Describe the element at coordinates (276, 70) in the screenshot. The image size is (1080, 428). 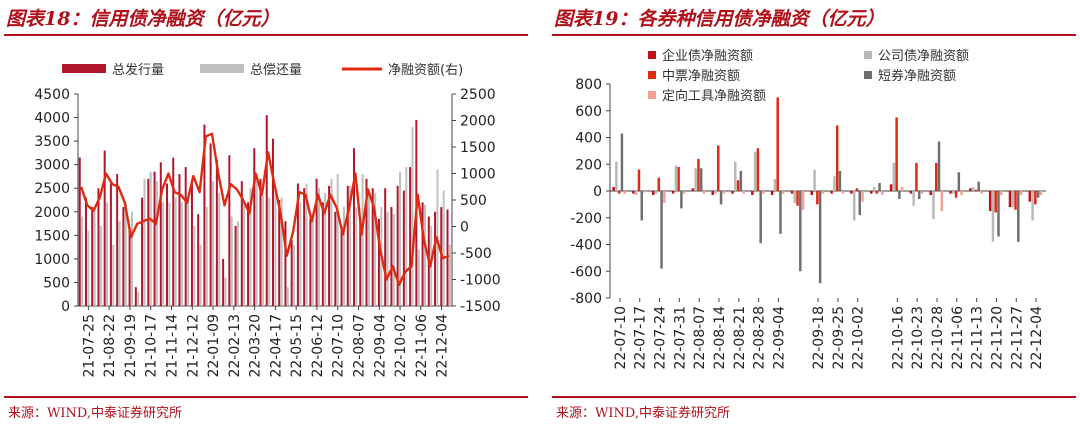
I see `legend-label: 总偿还量` at that location.